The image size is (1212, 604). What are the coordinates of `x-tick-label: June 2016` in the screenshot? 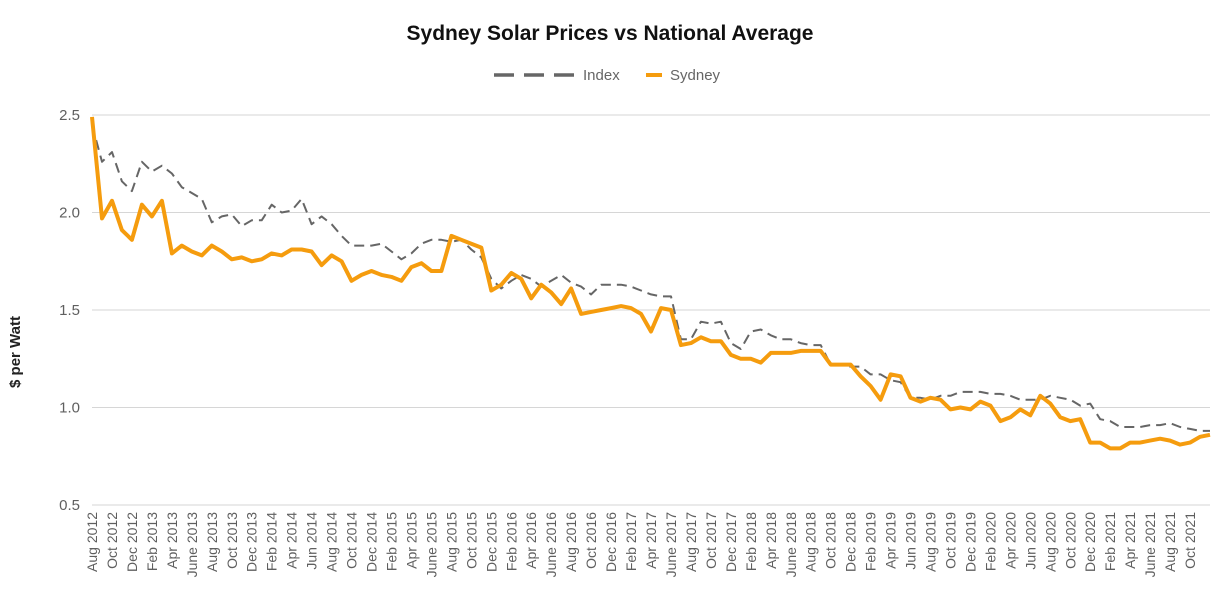 It's located at (551, 545).